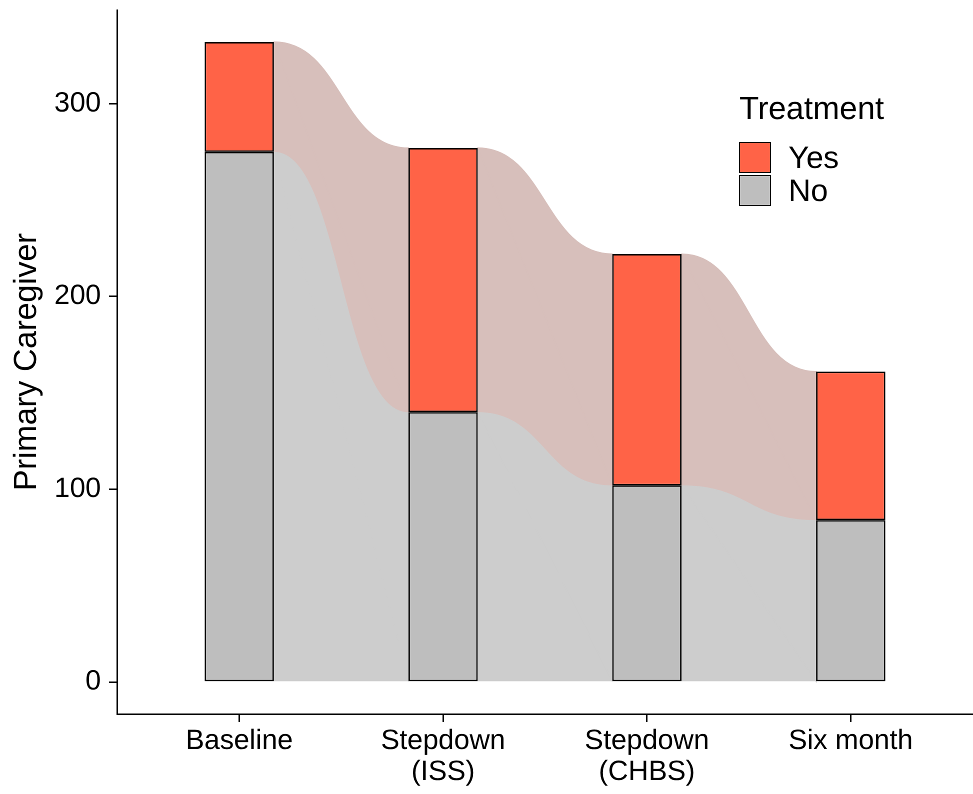 The width and height of the screenshot is (973, 794). I want to click on x-tick-label: Stepdown (ISS), so click(443, 755).